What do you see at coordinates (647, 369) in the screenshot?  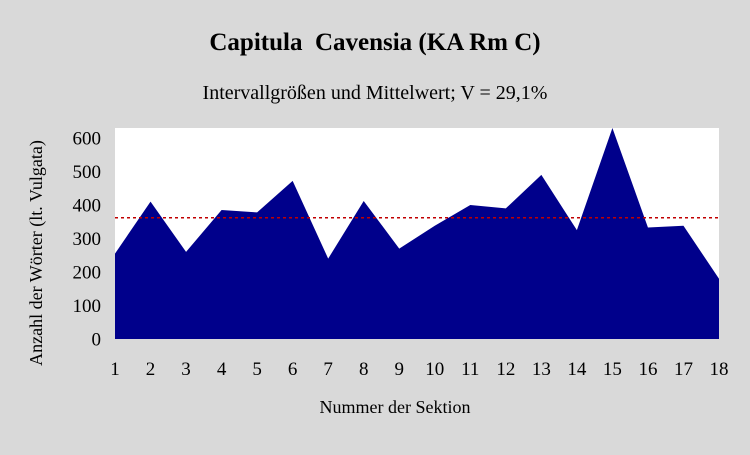 I see `x-tick-label: 16` at bounding box center [647, 369].